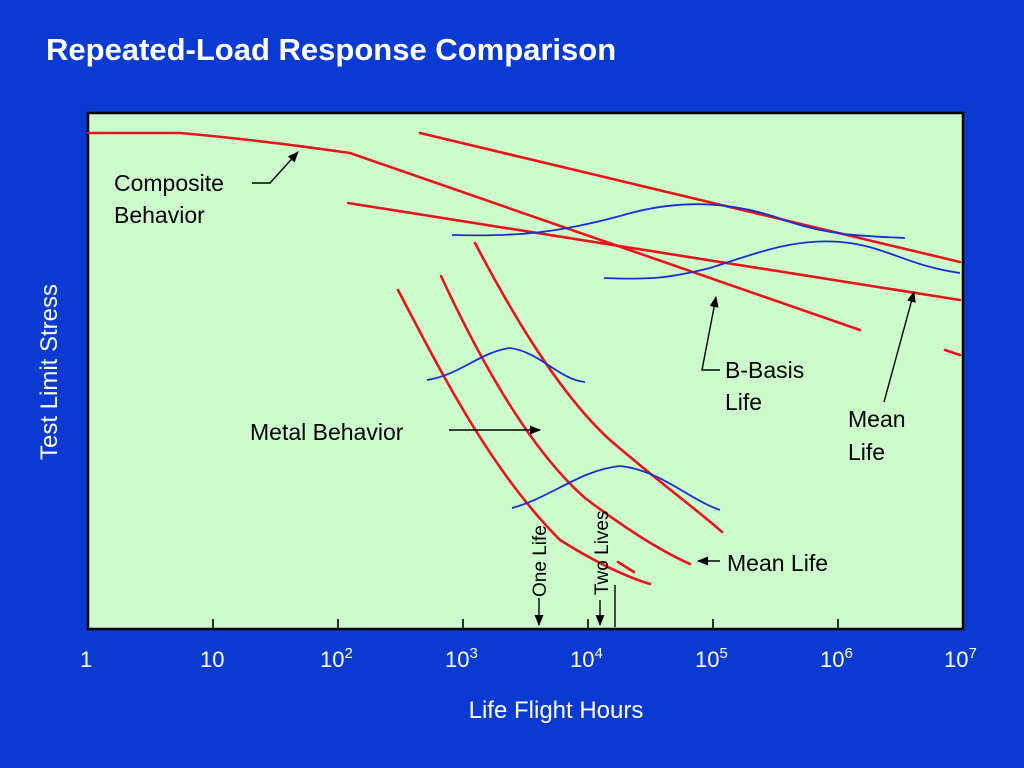 This screenshot has width=1024, height=768. What do you see at coordinates (331, 49) in the screenshot?
I see `slide-title: Repeated-Load Response Comparison` at bounding box center [331, 49].